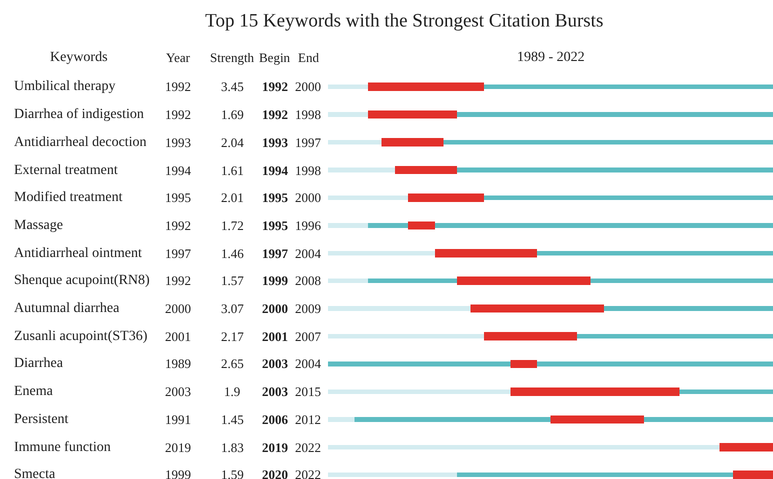 This screenshot has height=479, width=773. Describe the element at coordinates (232, 419) in the screenshot. I see `text: 1.45` at that location.